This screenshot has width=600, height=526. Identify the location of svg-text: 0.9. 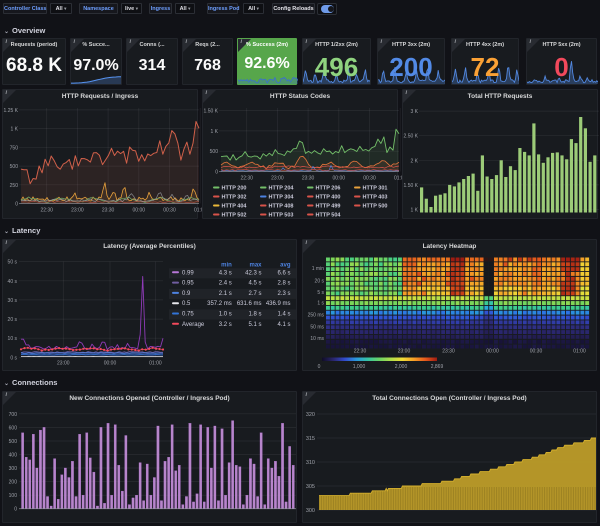
(186, 294).